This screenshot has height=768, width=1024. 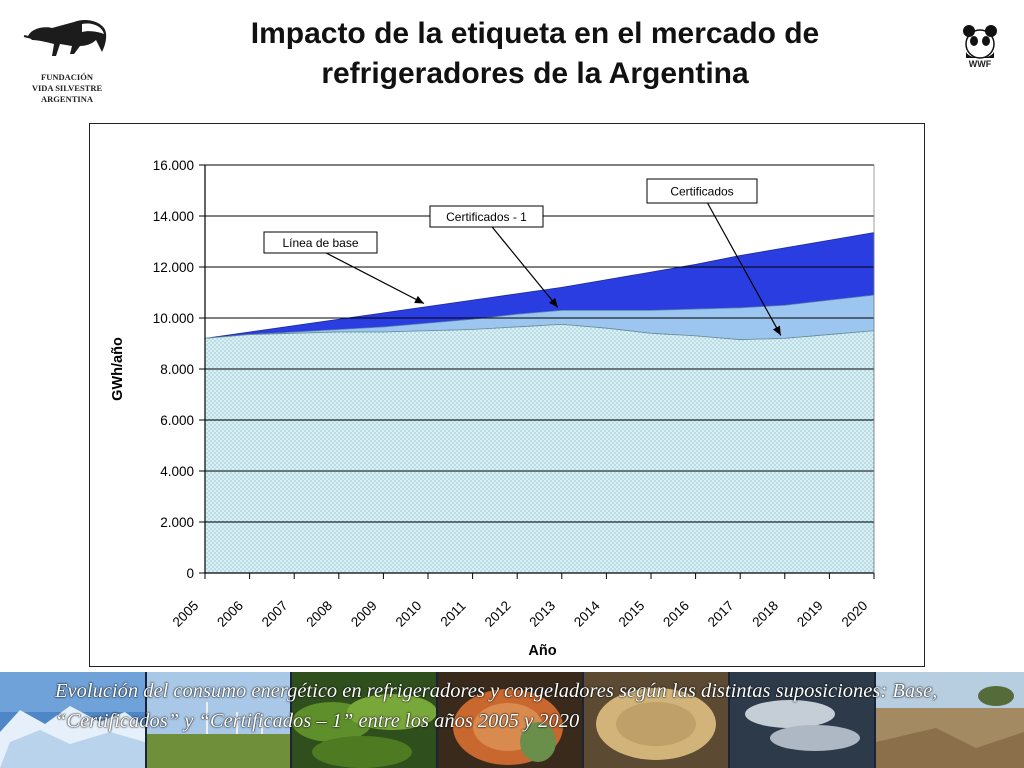 I want to click on x-tick-label: 2011, so click(x=453, y=613).